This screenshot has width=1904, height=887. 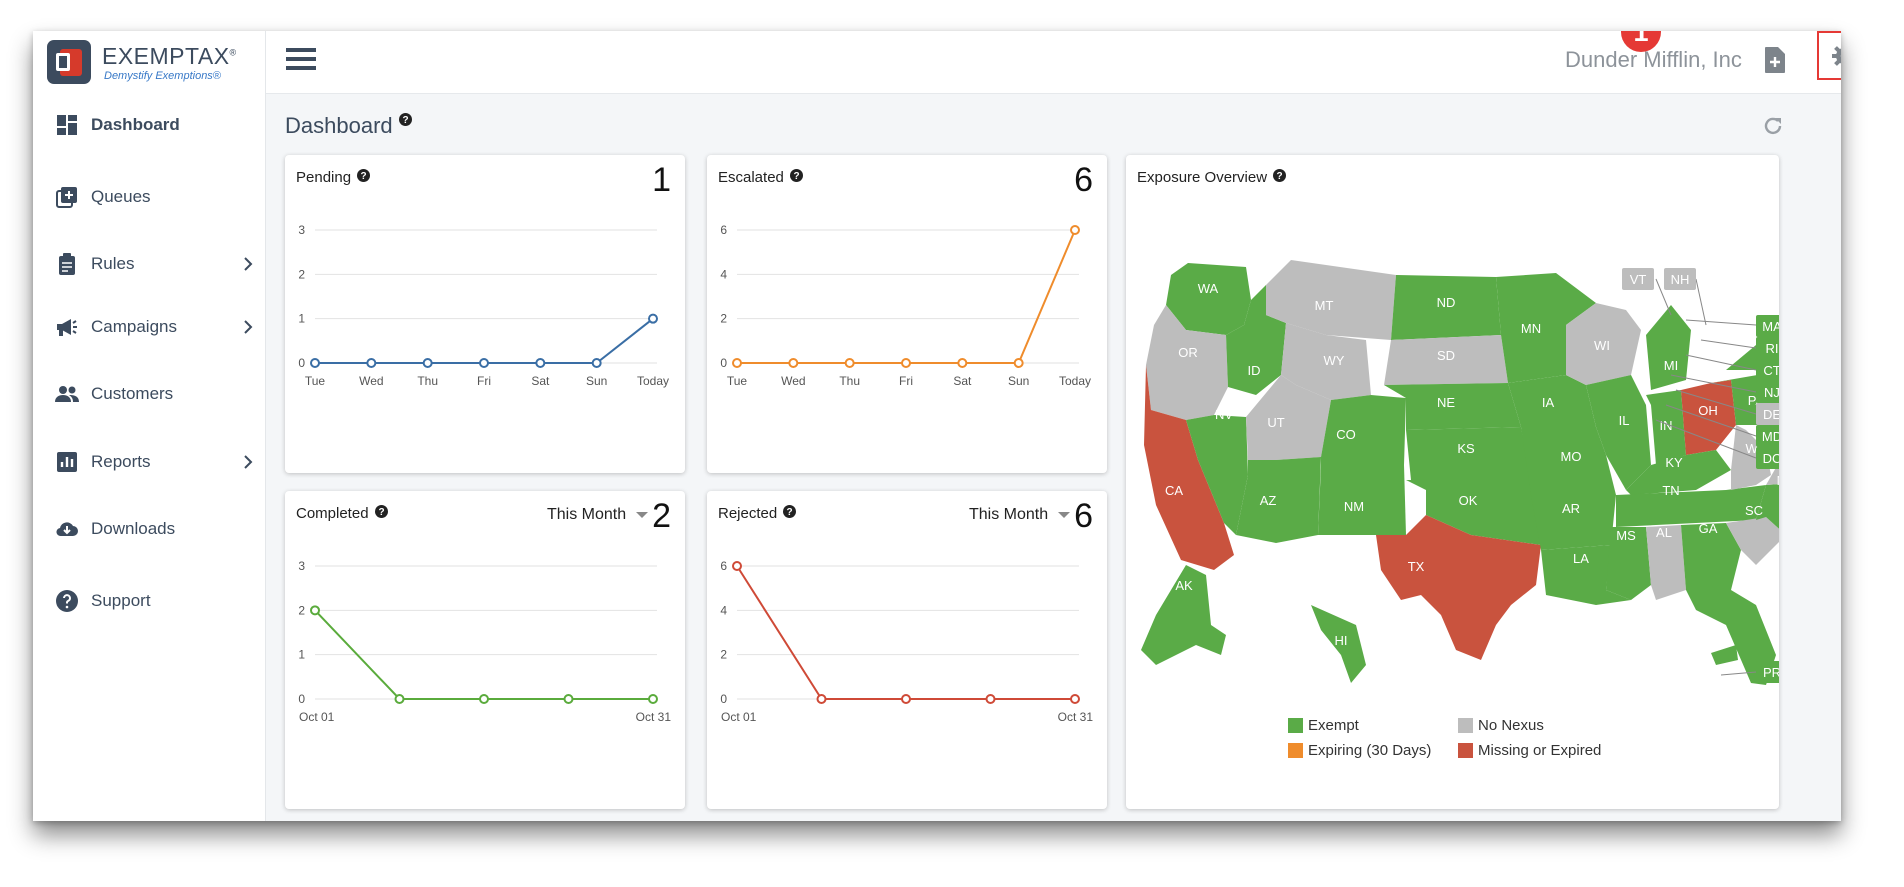 I want to click on state-label-de: DE, so click(x=1771, y=414).